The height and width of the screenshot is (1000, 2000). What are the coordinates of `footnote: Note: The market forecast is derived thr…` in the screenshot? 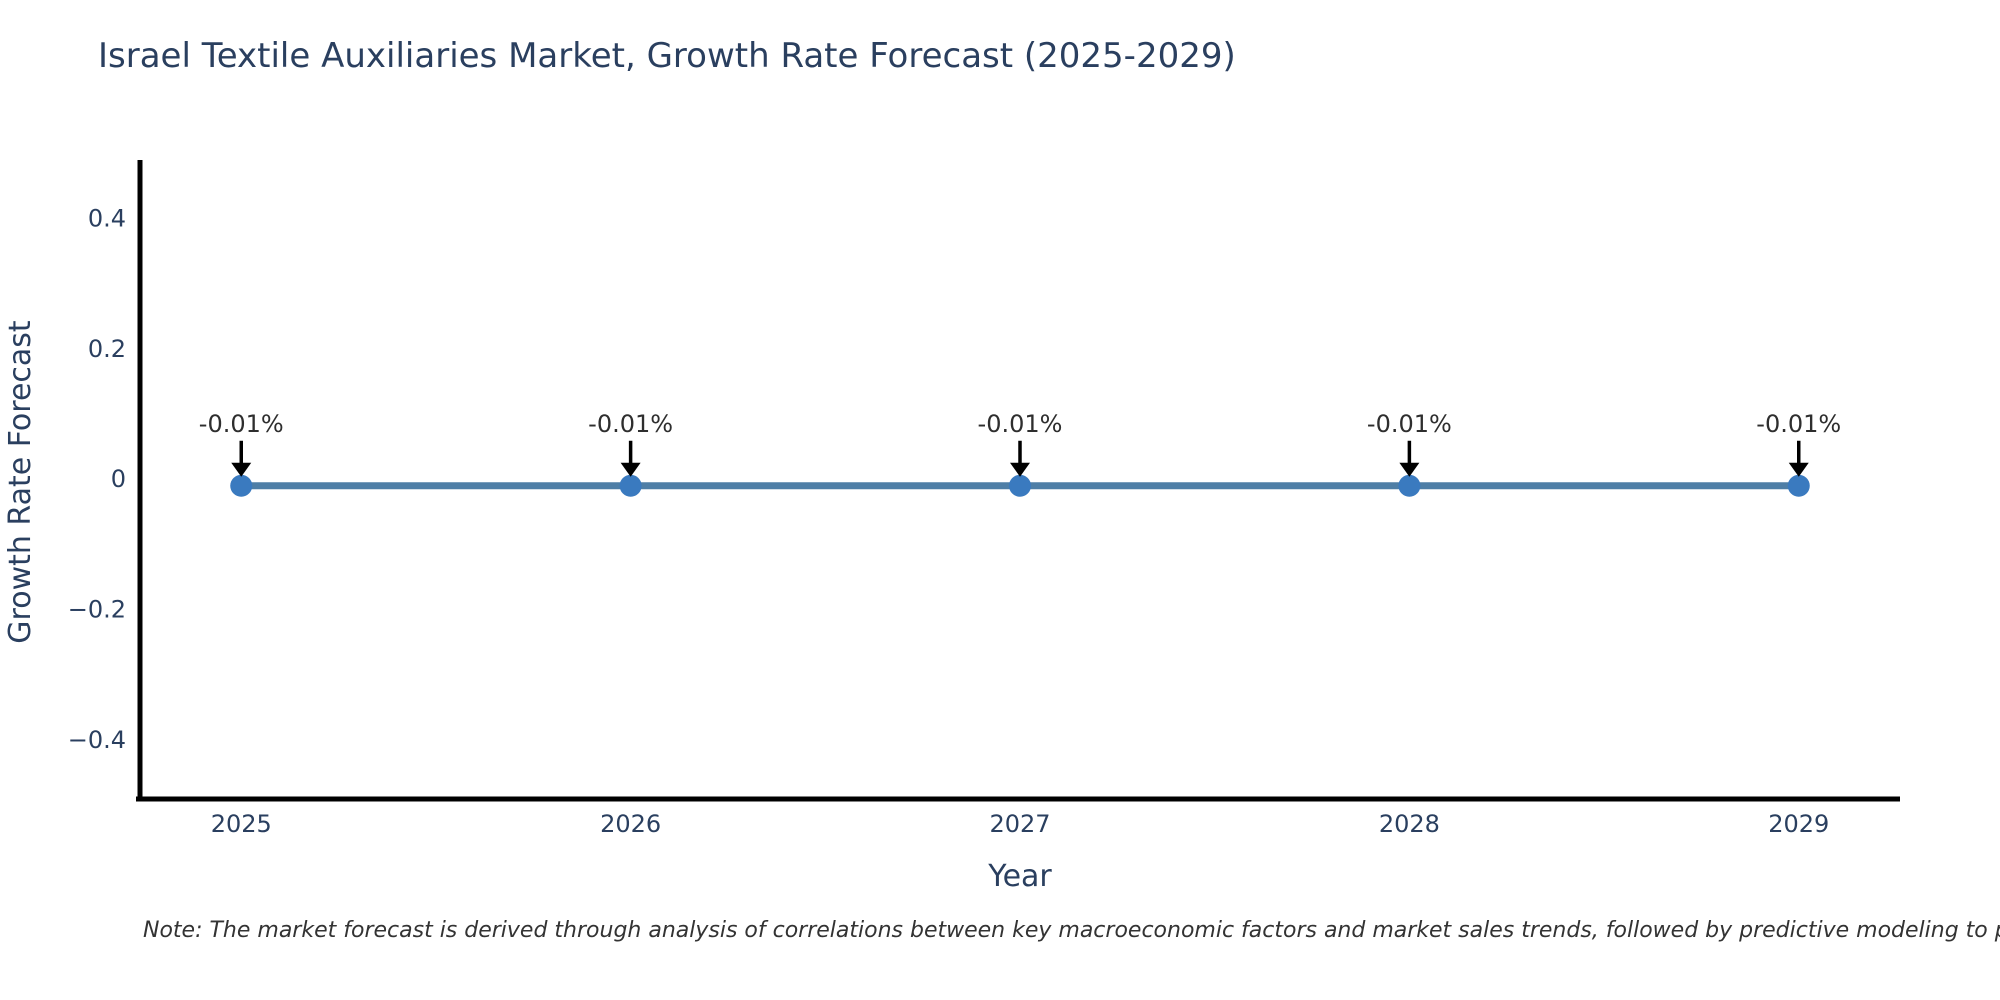 It's located at (1071, 930).